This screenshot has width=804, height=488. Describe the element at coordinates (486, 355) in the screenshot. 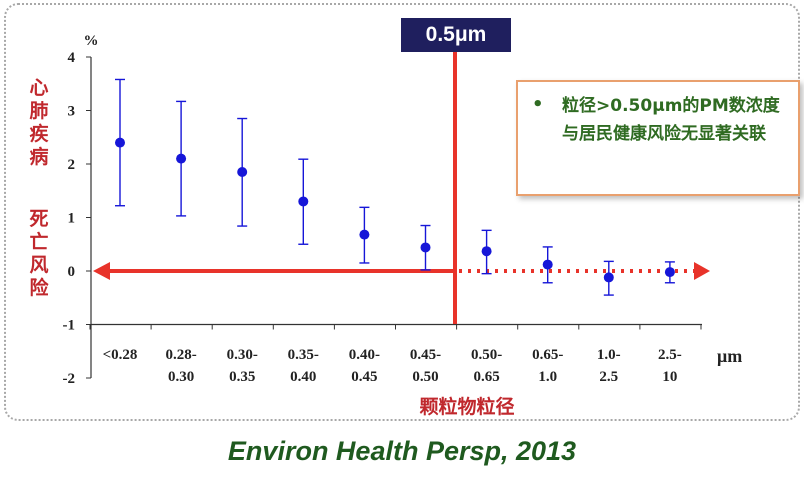

I see `x-tick-label: 0.50-` at that location.